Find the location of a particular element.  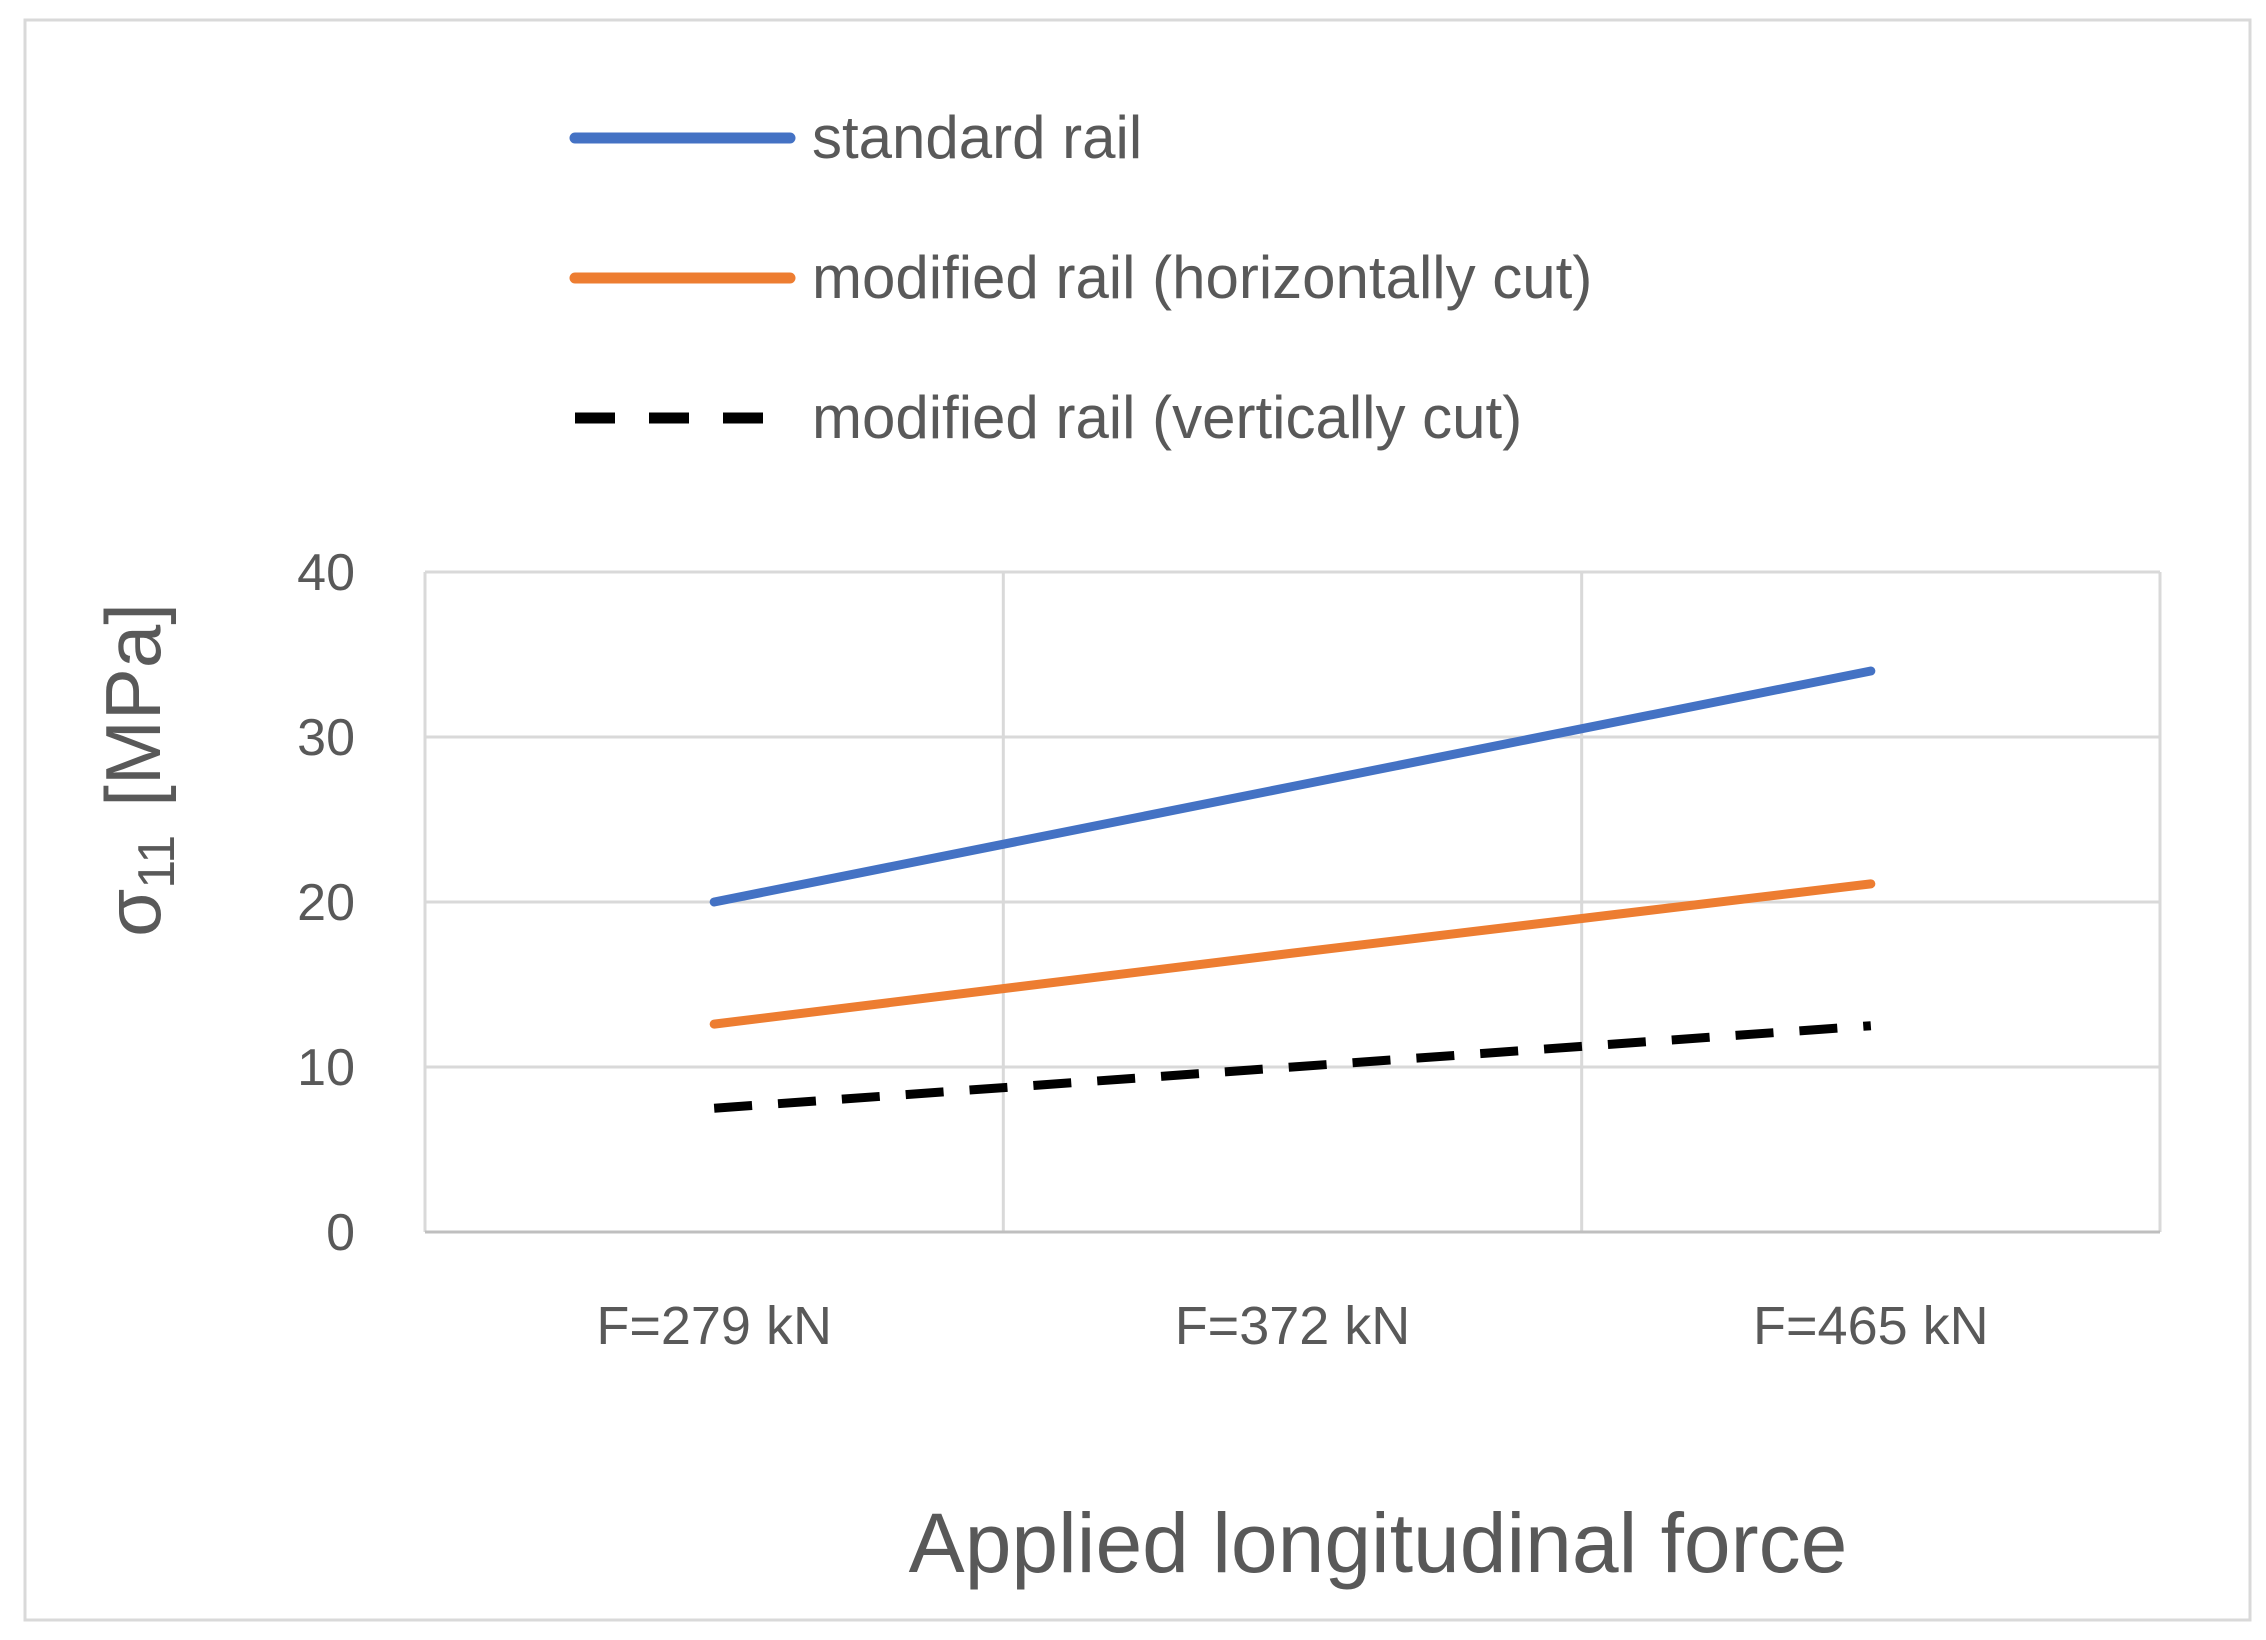

series-lines is located at coordinates (1292, 889).